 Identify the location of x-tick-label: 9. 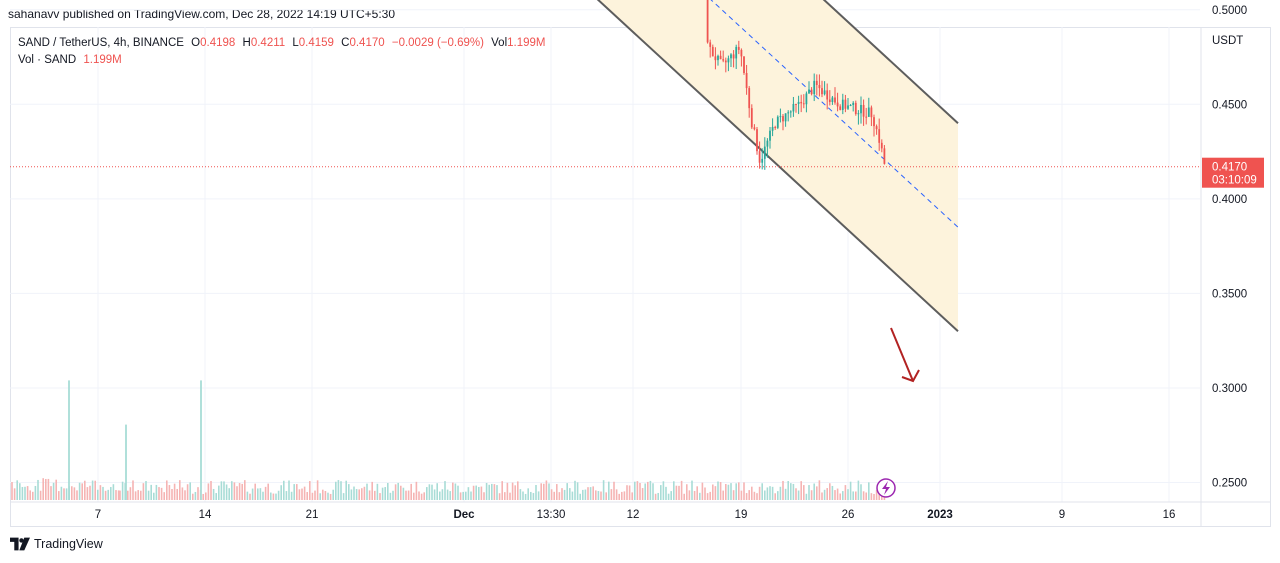
(1062, 515).